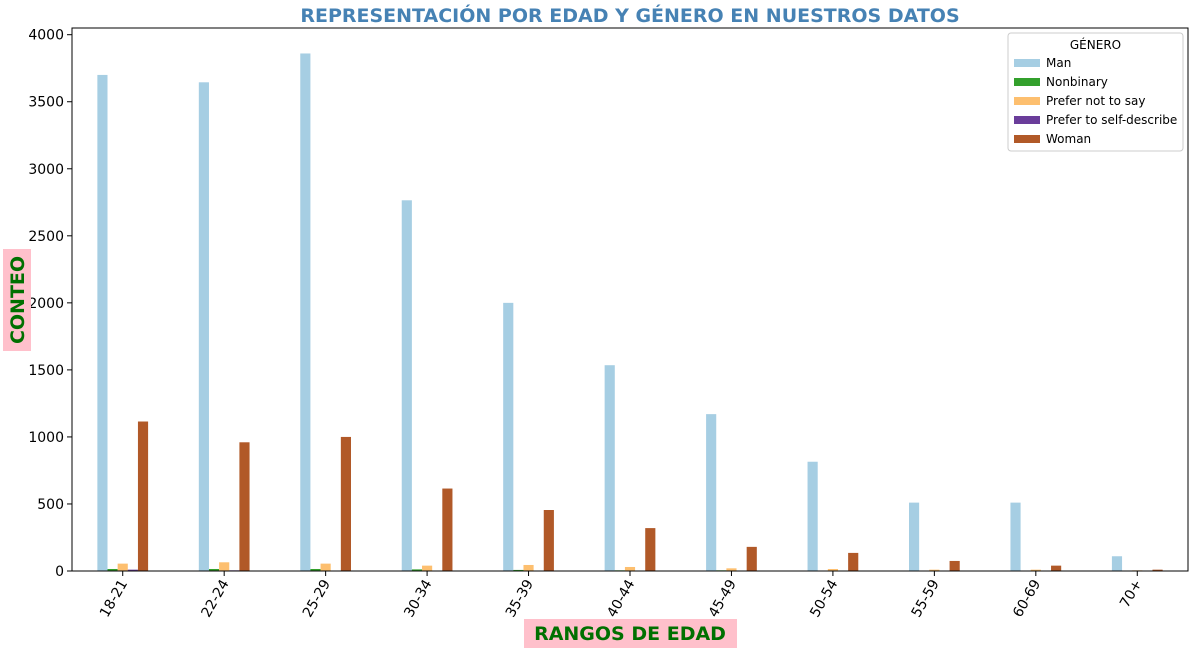 The image size is (1195, 650). What do you see at coordinates (723, 598) in the screenshot?
I see `x-tick-label: 45-49` at bounding box center [723, 598].